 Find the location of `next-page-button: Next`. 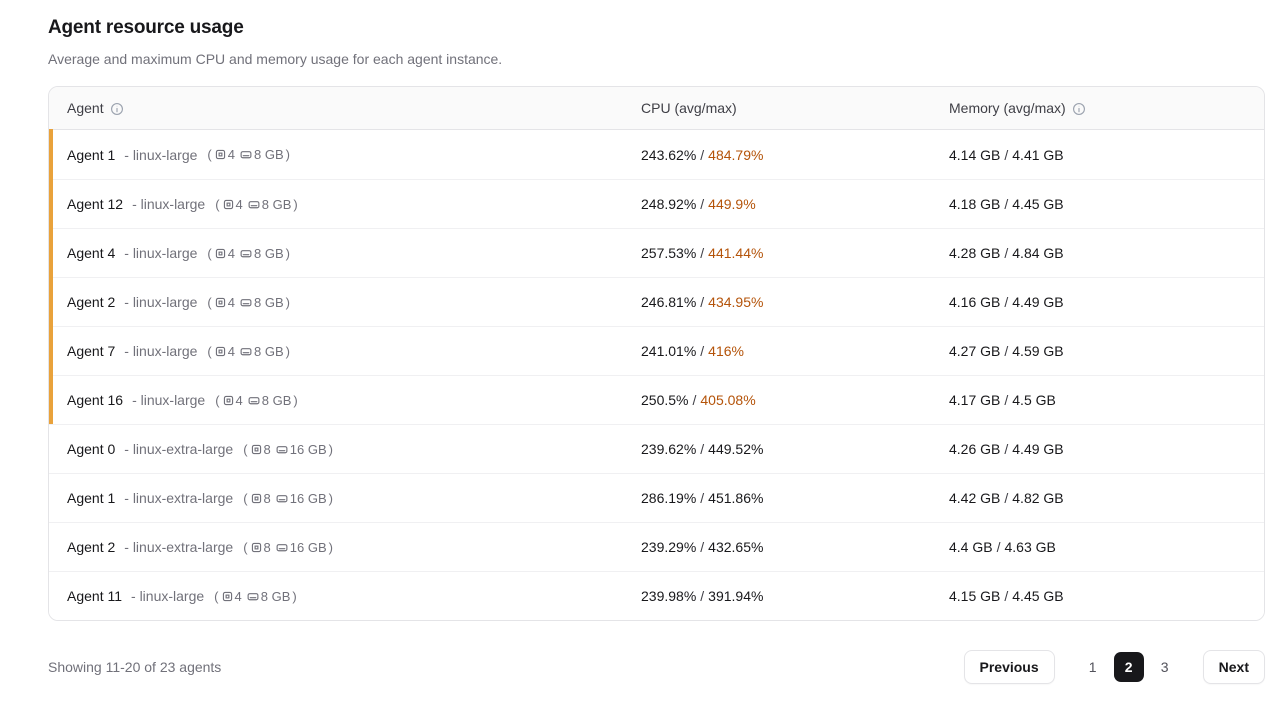

next-page-button: Next is located at coordinates (1233, 667).